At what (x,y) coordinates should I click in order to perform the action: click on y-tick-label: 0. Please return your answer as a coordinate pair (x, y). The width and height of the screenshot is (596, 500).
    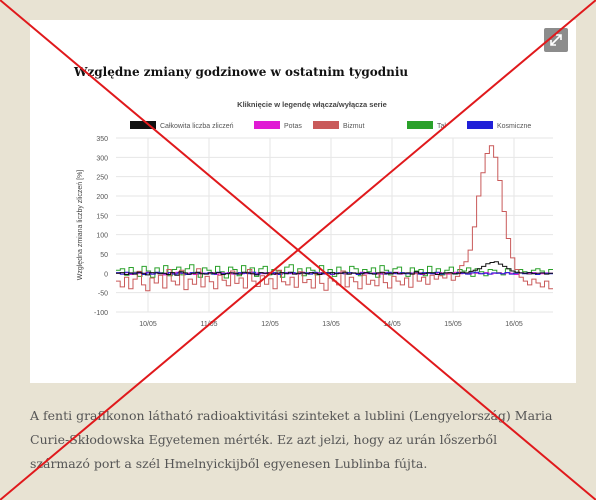
    Looking at the image, I should click on (106, 274).